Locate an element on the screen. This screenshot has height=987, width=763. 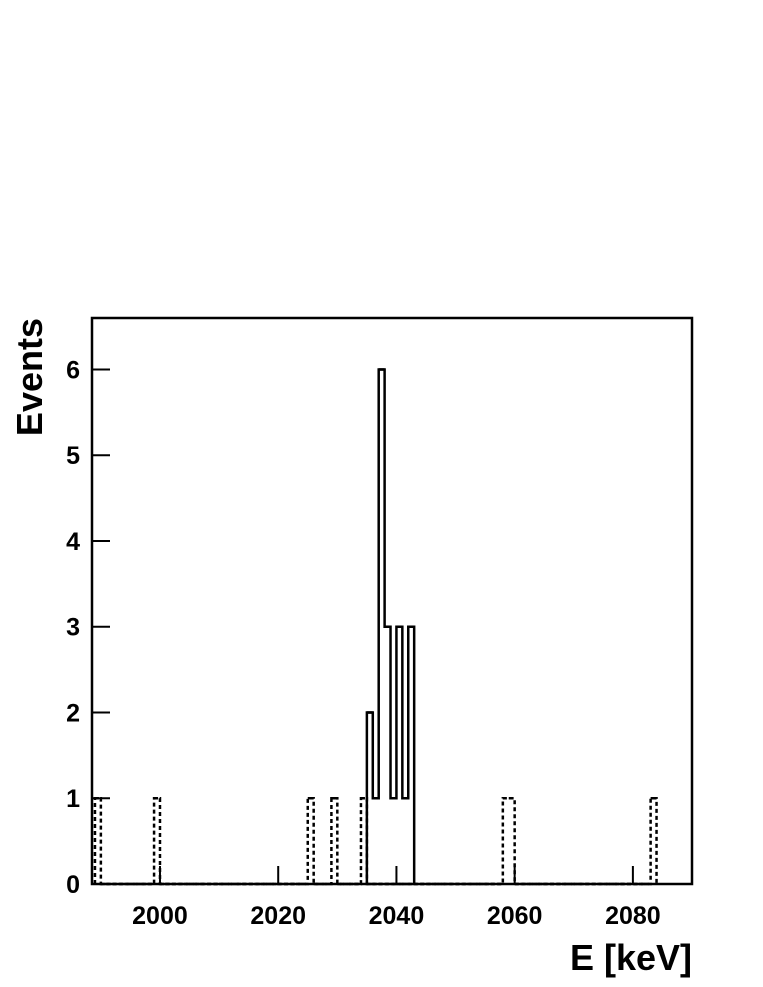
y-tick-label: 1 is located at coordinates (73, 799).